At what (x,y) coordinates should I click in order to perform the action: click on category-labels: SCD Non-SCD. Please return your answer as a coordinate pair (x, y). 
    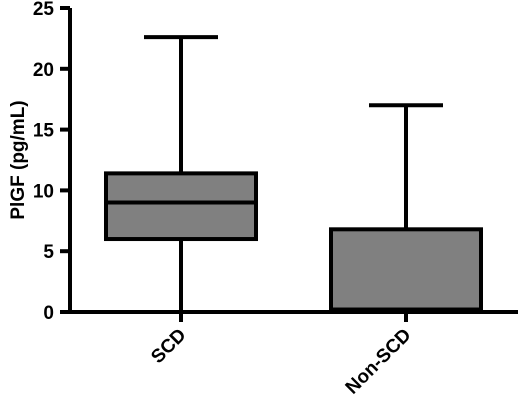
    Looking at the image, I should click on (281, 355).